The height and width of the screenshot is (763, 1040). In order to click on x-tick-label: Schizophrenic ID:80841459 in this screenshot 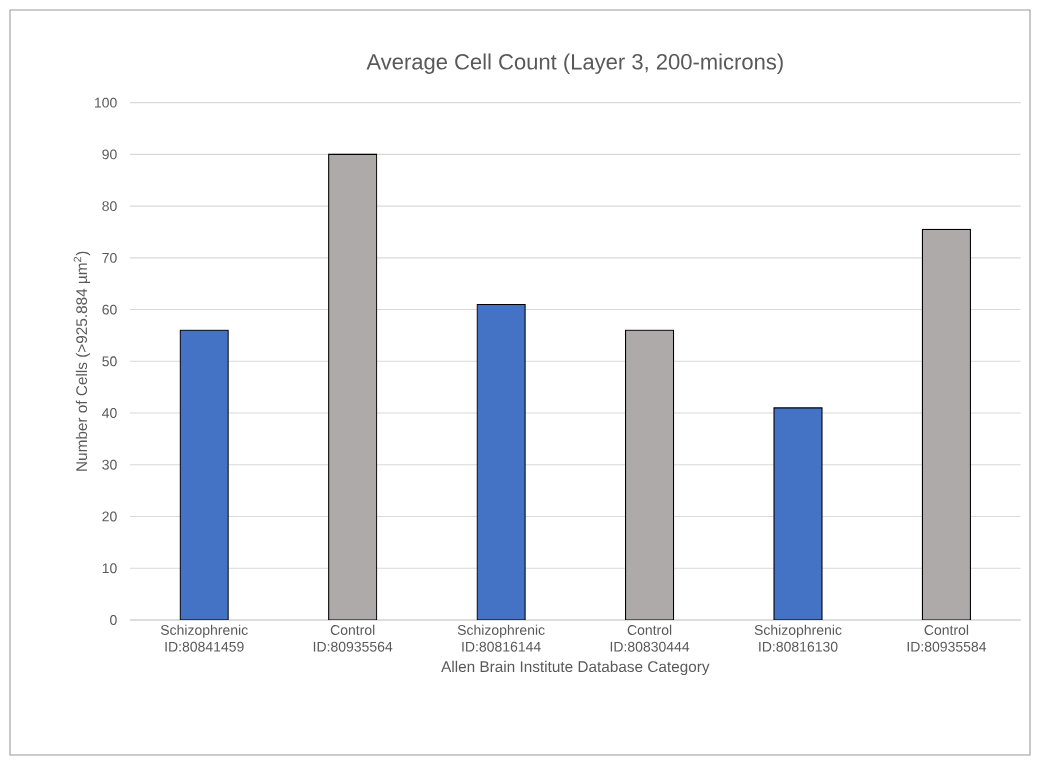, I will do `click(204, 638)`.